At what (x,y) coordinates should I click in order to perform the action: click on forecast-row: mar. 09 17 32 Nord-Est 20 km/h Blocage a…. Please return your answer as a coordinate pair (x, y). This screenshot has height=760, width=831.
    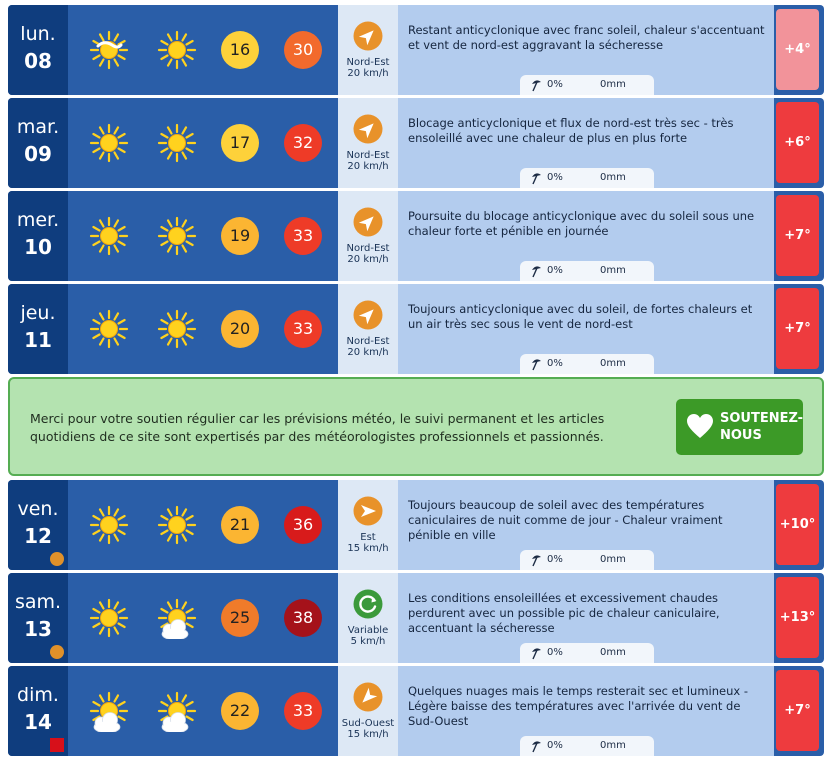
    Looking at the image, I should click on (416, 143).